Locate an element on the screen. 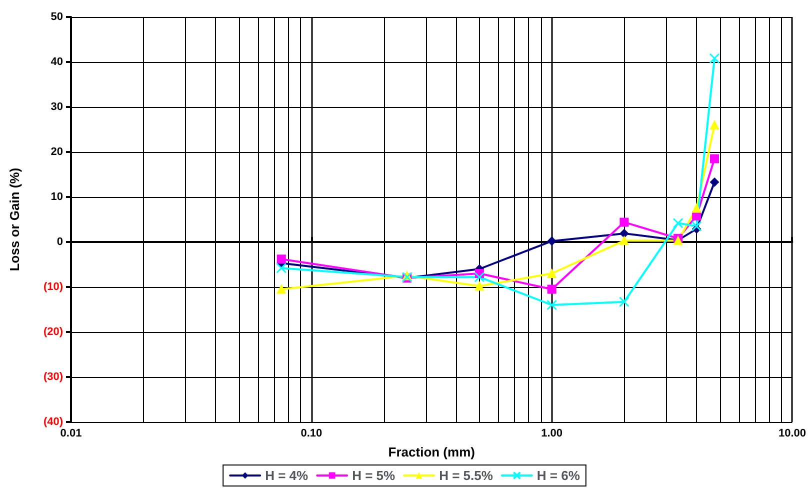 The image size is (809, 488). y-tick-label: 30 is located at coordinates (56, 107).